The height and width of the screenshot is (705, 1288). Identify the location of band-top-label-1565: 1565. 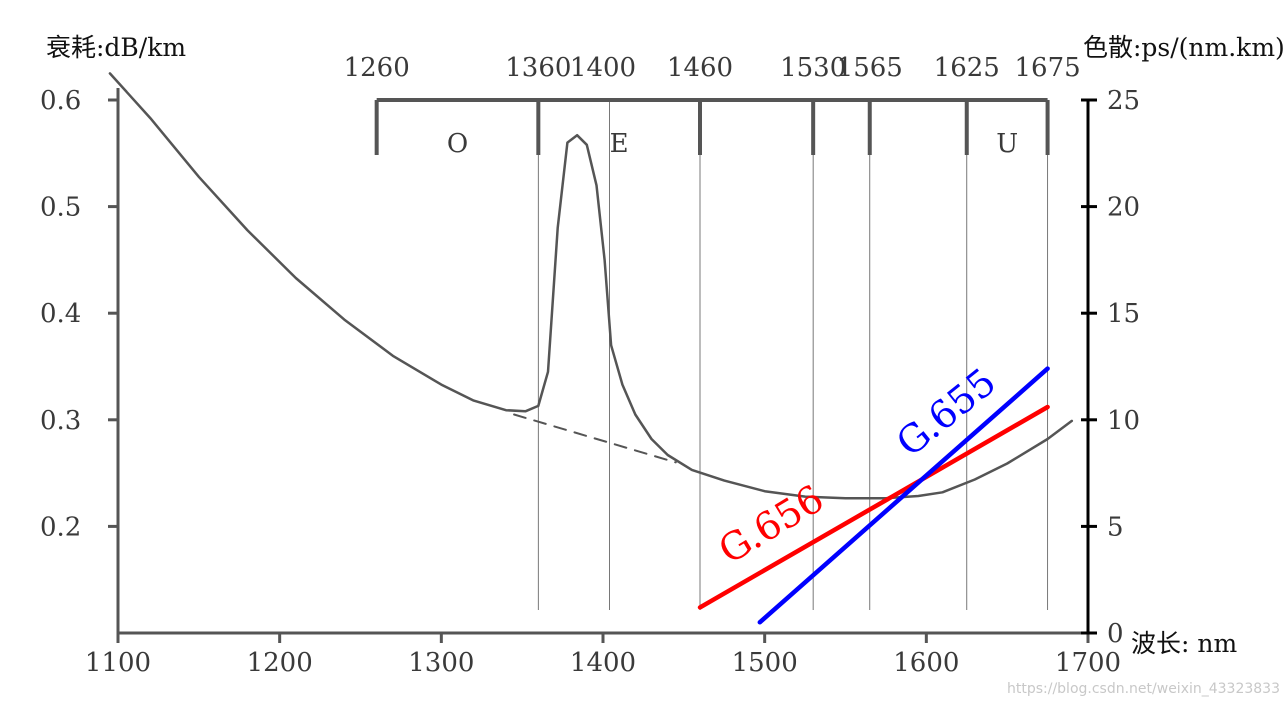
(870, 68).